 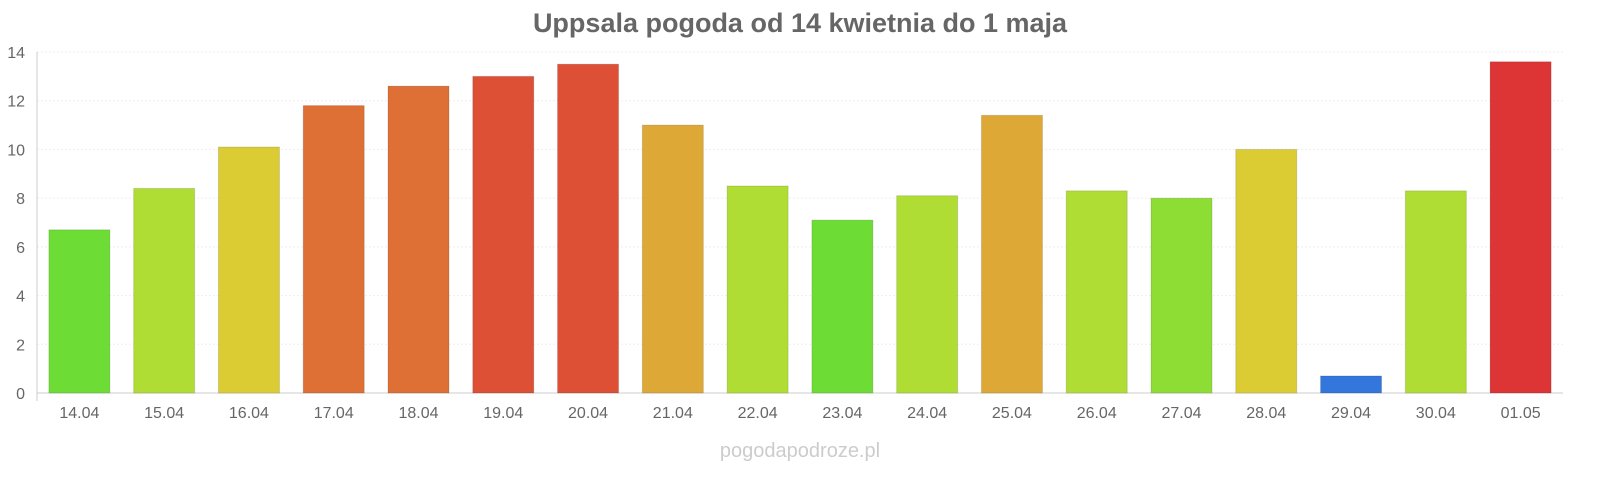 What do you see at coordinates (1012, 413) in the screenshot?
I see `x-tick-label: 25.04` at bounding box center [1012, 413].